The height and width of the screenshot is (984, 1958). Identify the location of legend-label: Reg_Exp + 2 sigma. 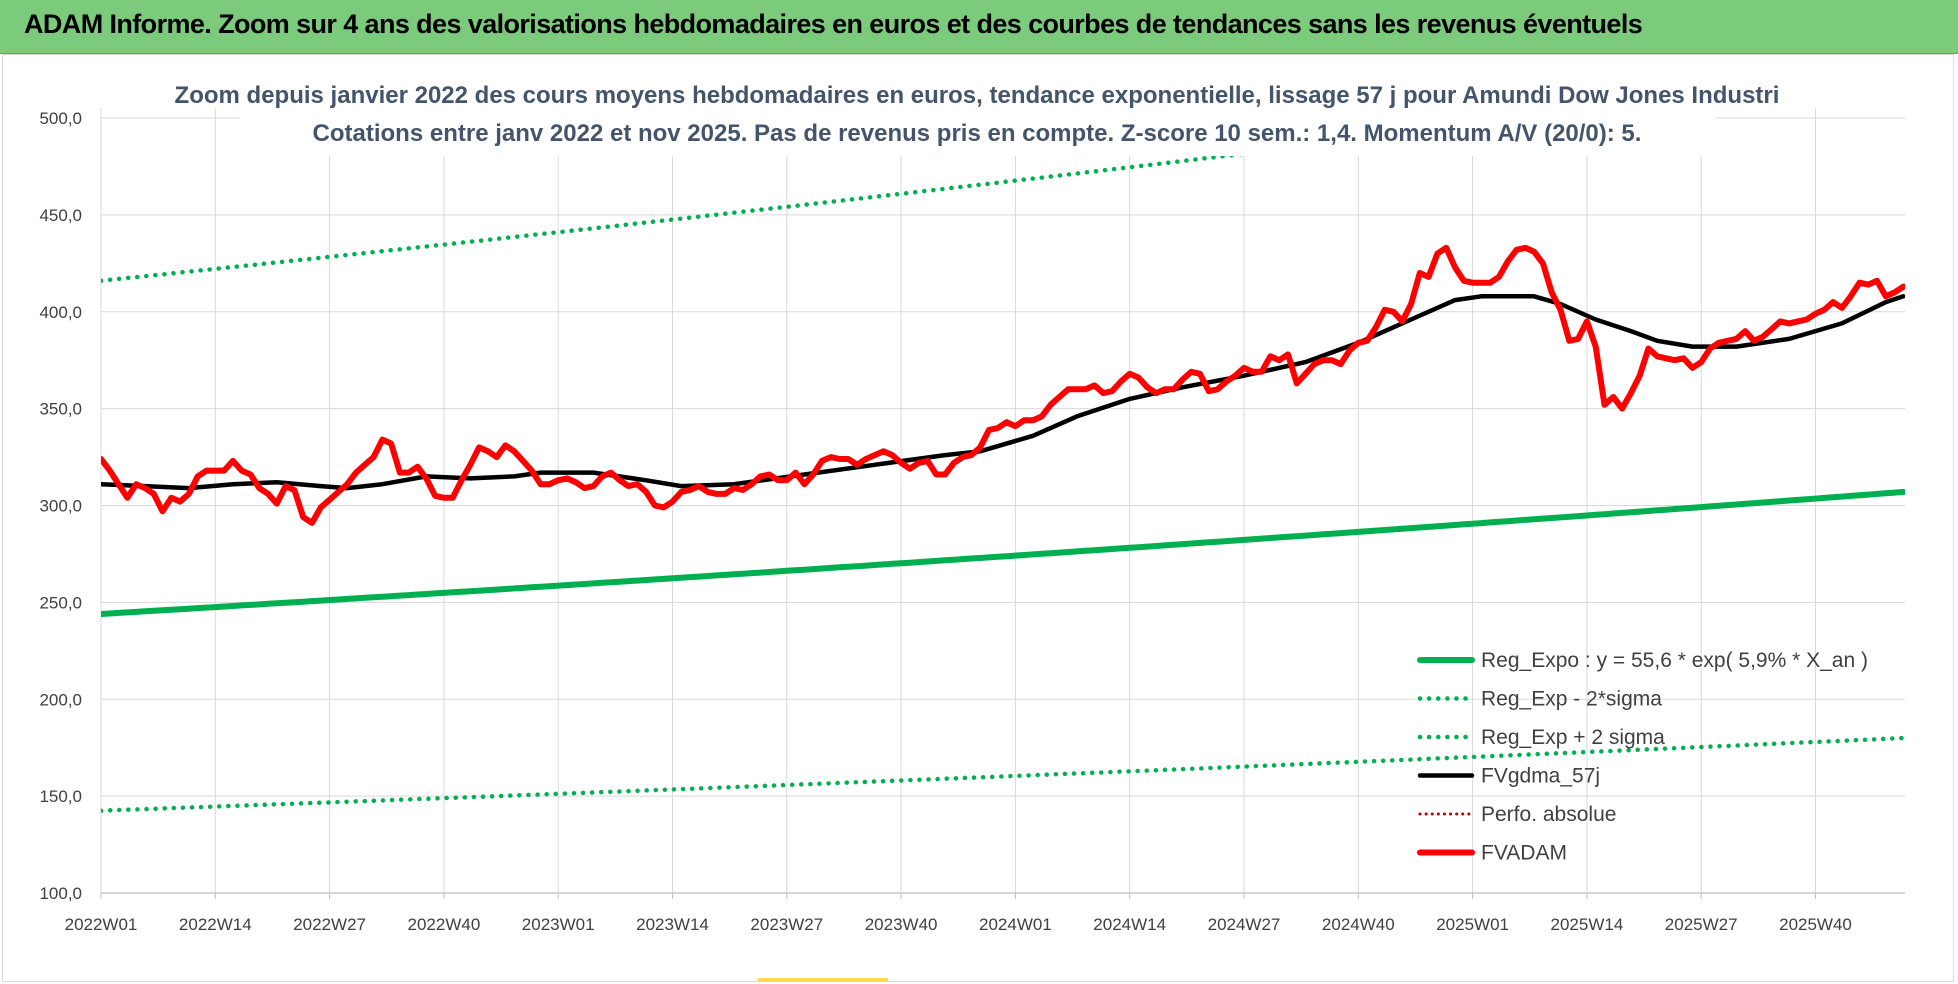
(1573, 737).